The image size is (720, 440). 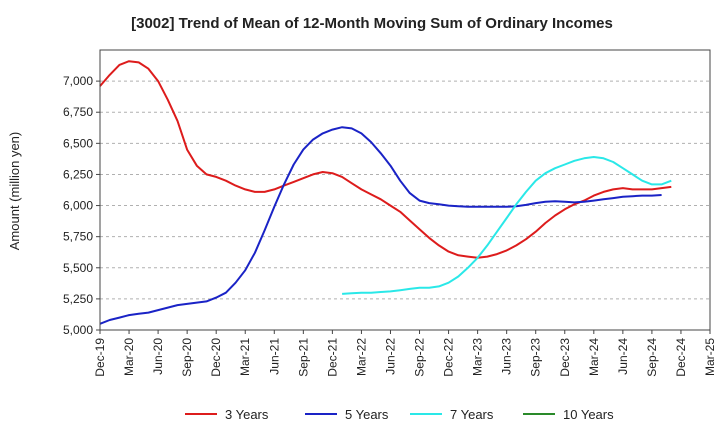 What do you see at coordinates (594, 357) in the screenshot?
I see `x-tick-label: Mar-24` at bounding box center [594, 357].